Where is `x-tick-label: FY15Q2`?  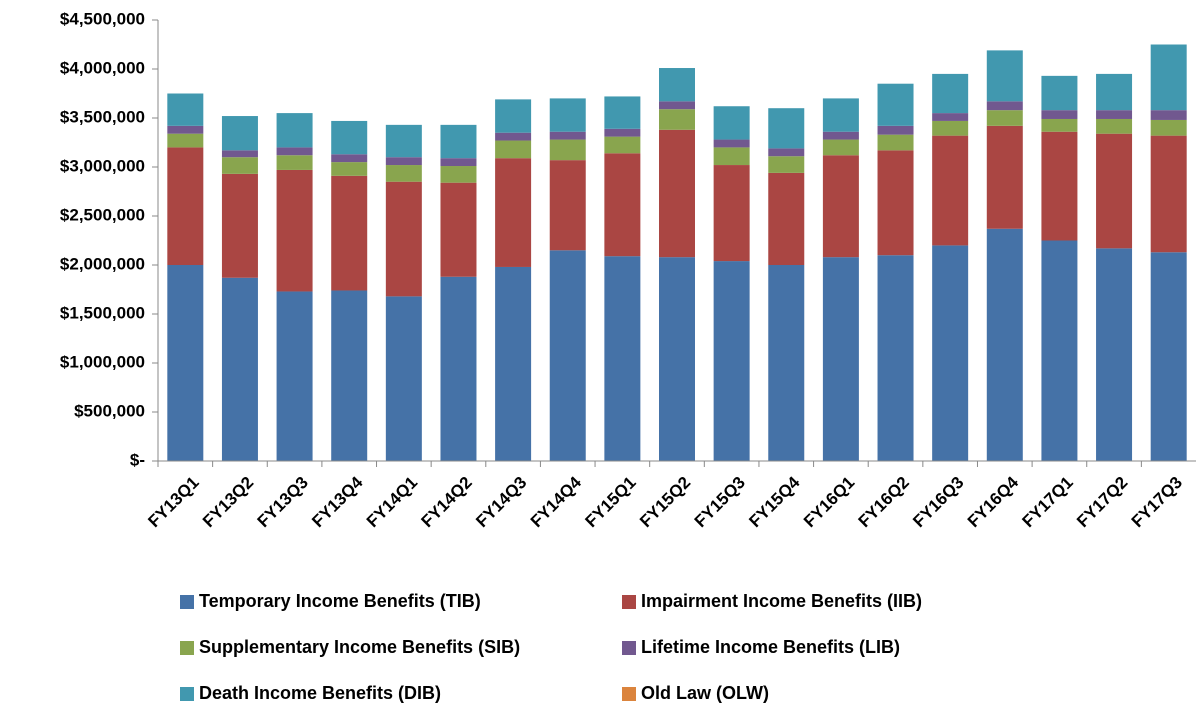
x-tick-label: FY15Q2 is located at coordinates (665, 502).